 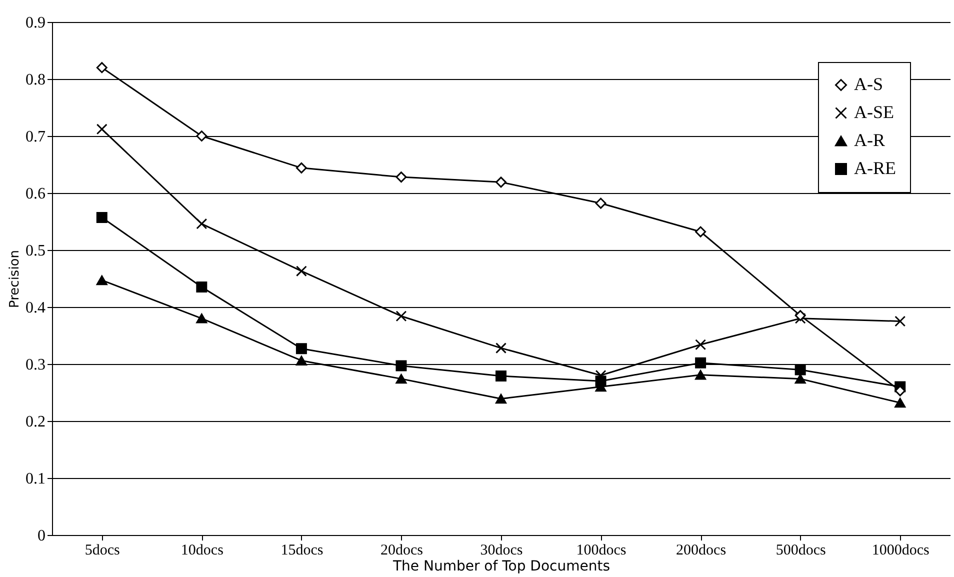 What do you see at coordinates (901, 550) in the screenshot?
I see `x-tick-label: 1000docs` at bounding box center [901, 550].